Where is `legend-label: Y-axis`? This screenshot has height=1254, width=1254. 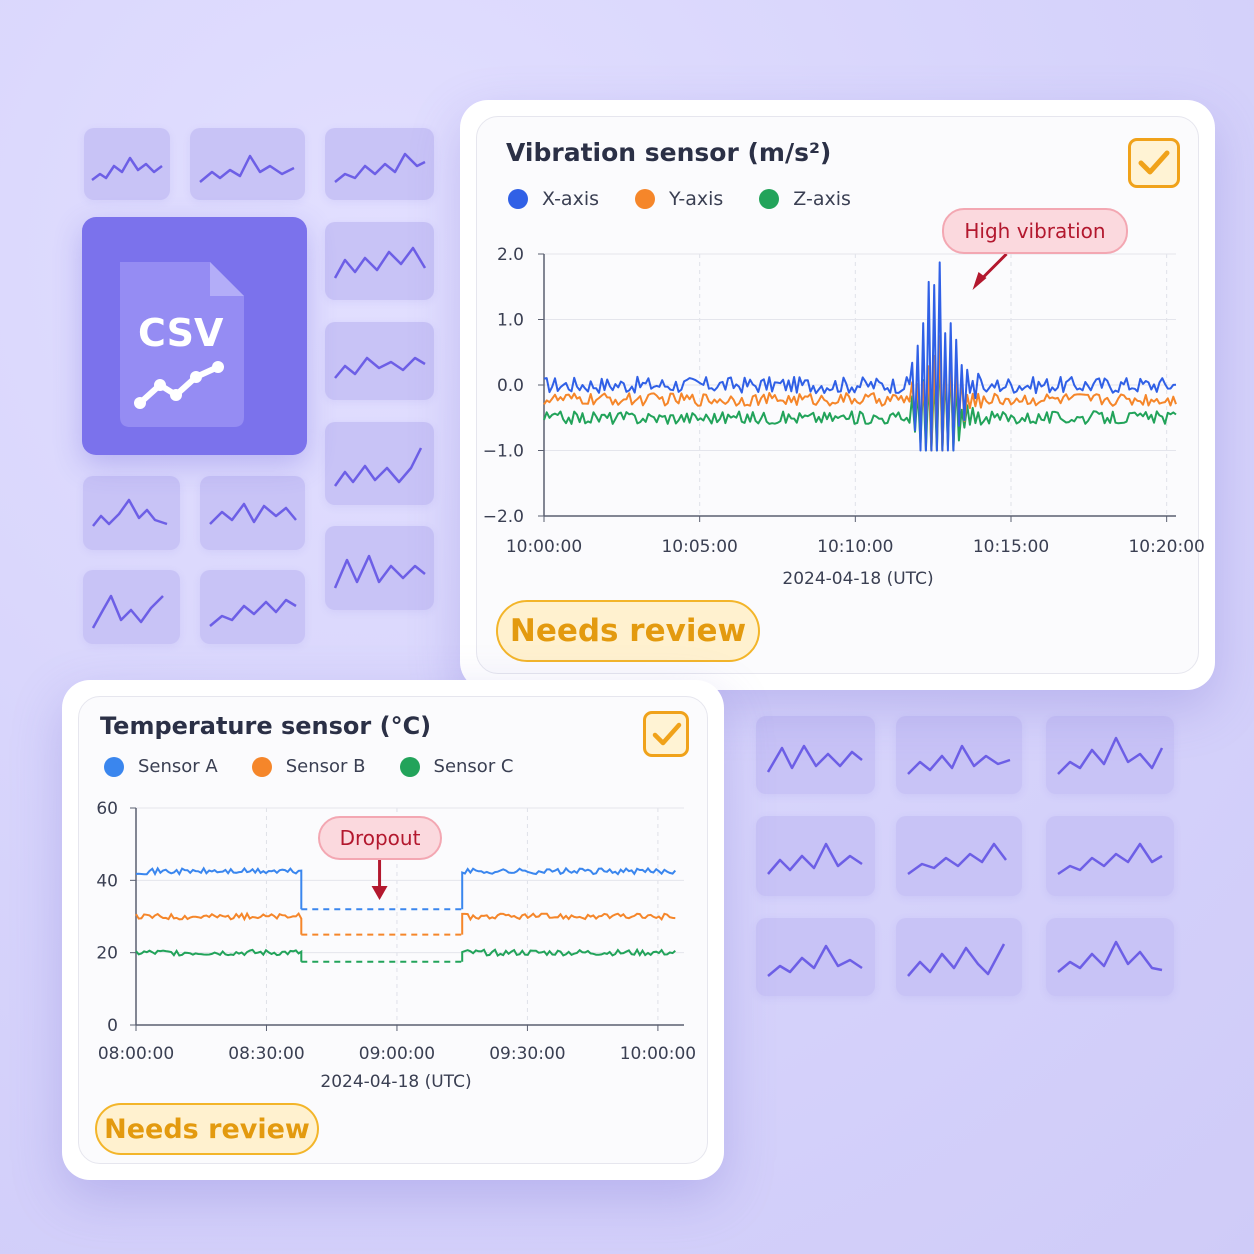 legend-label: Y-axis is located at coordinates (696, 199).